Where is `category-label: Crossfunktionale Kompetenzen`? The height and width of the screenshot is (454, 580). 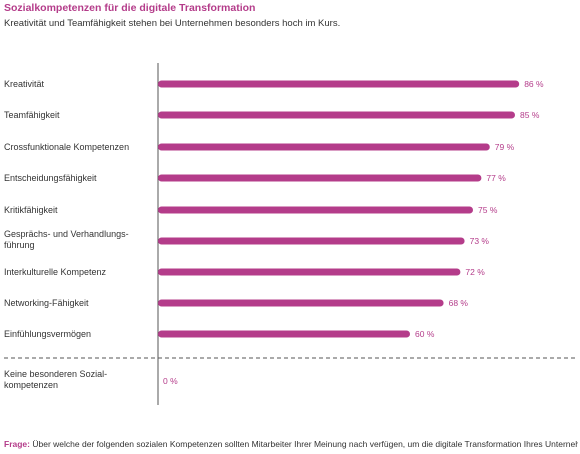
category-label: Crossfunktionale Kompetenzen is located at coordinates (66, 147).